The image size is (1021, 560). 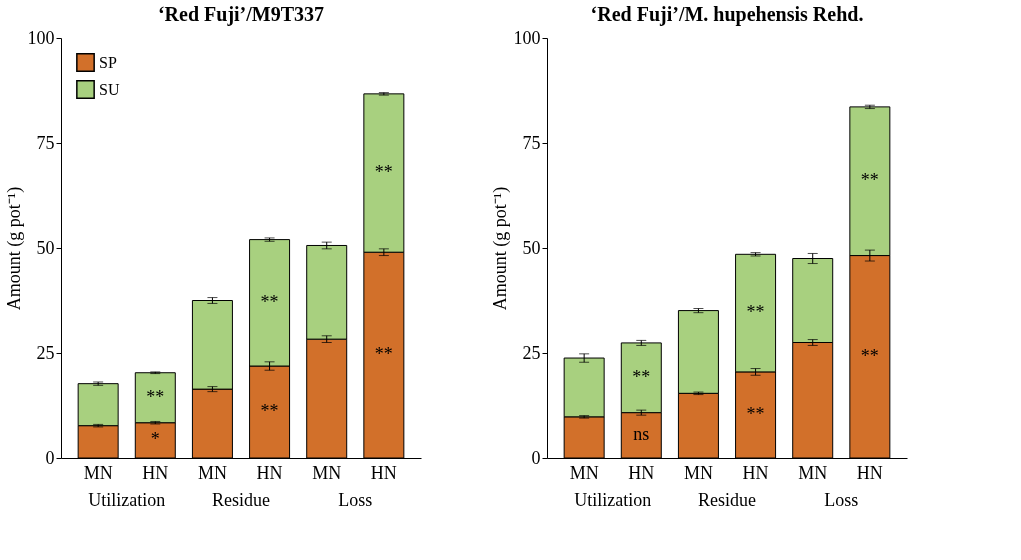 I want to click on chart-title: ‘Red Fuji’/M. hupehensis Rehd., so click(x=727, y=14).